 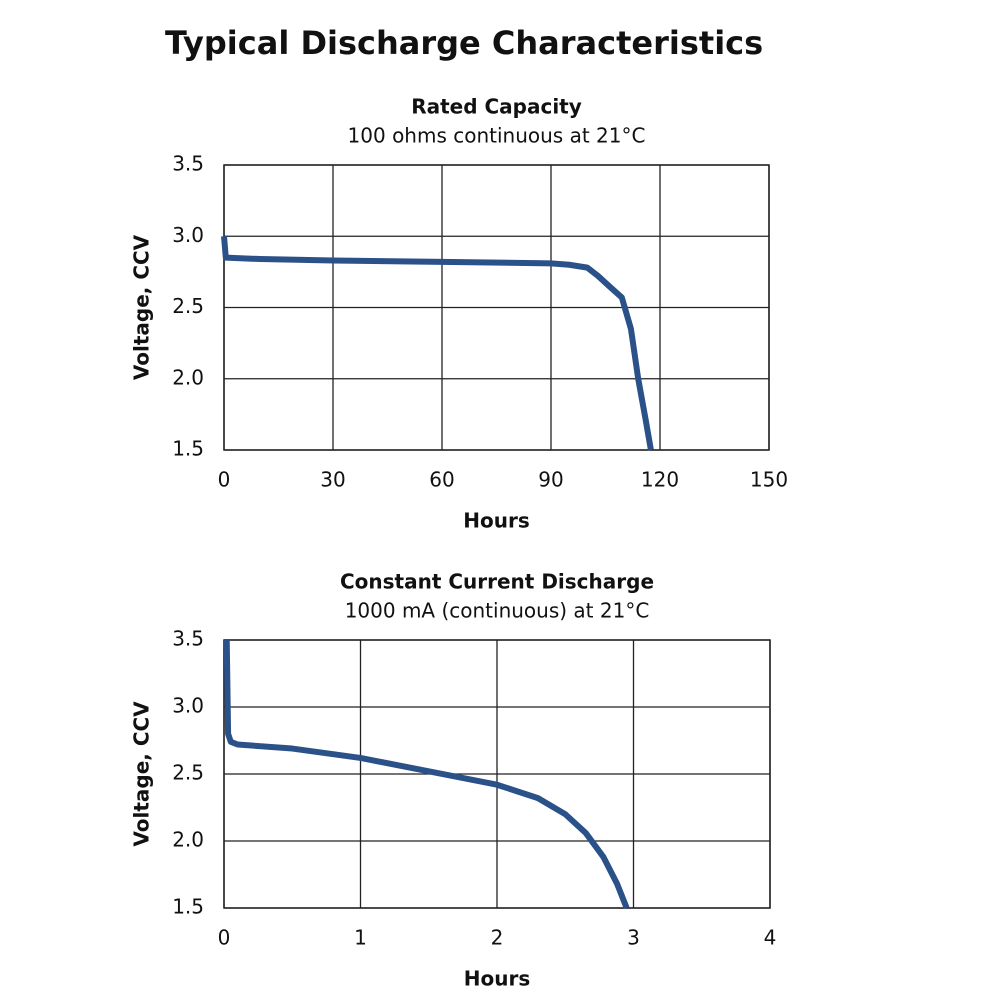 I want to click on x-tick-label: 60, so click(x=441, y=480).